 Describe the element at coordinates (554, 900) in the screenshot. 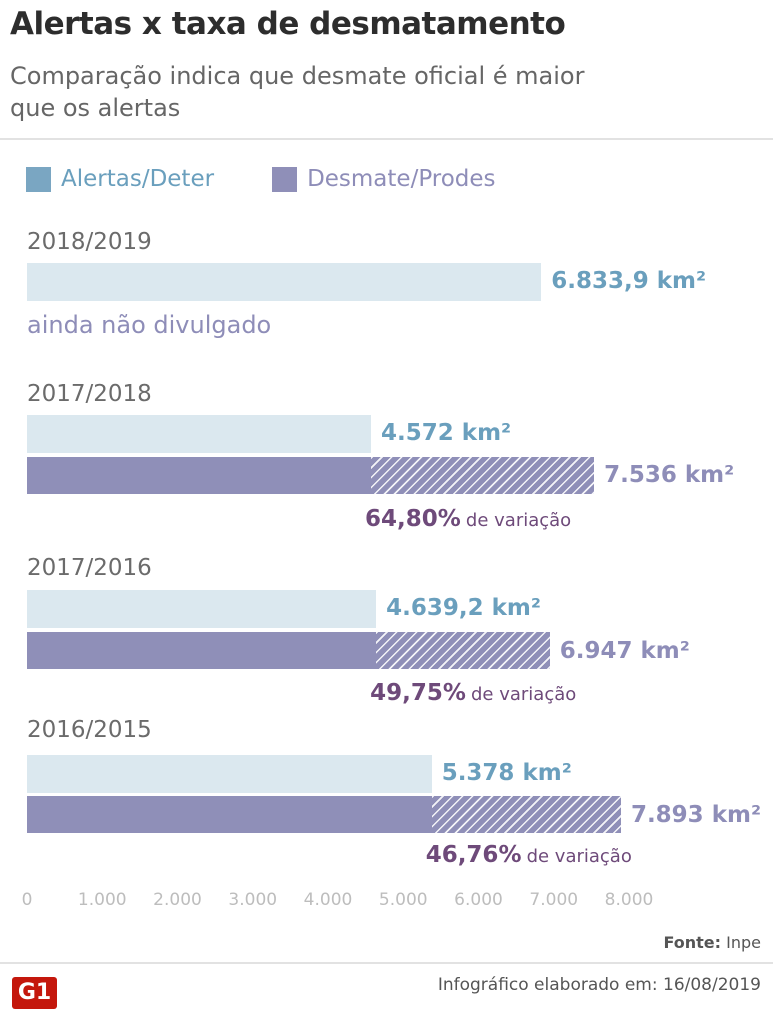

I see `x-tick-label: 7.000` at that location.